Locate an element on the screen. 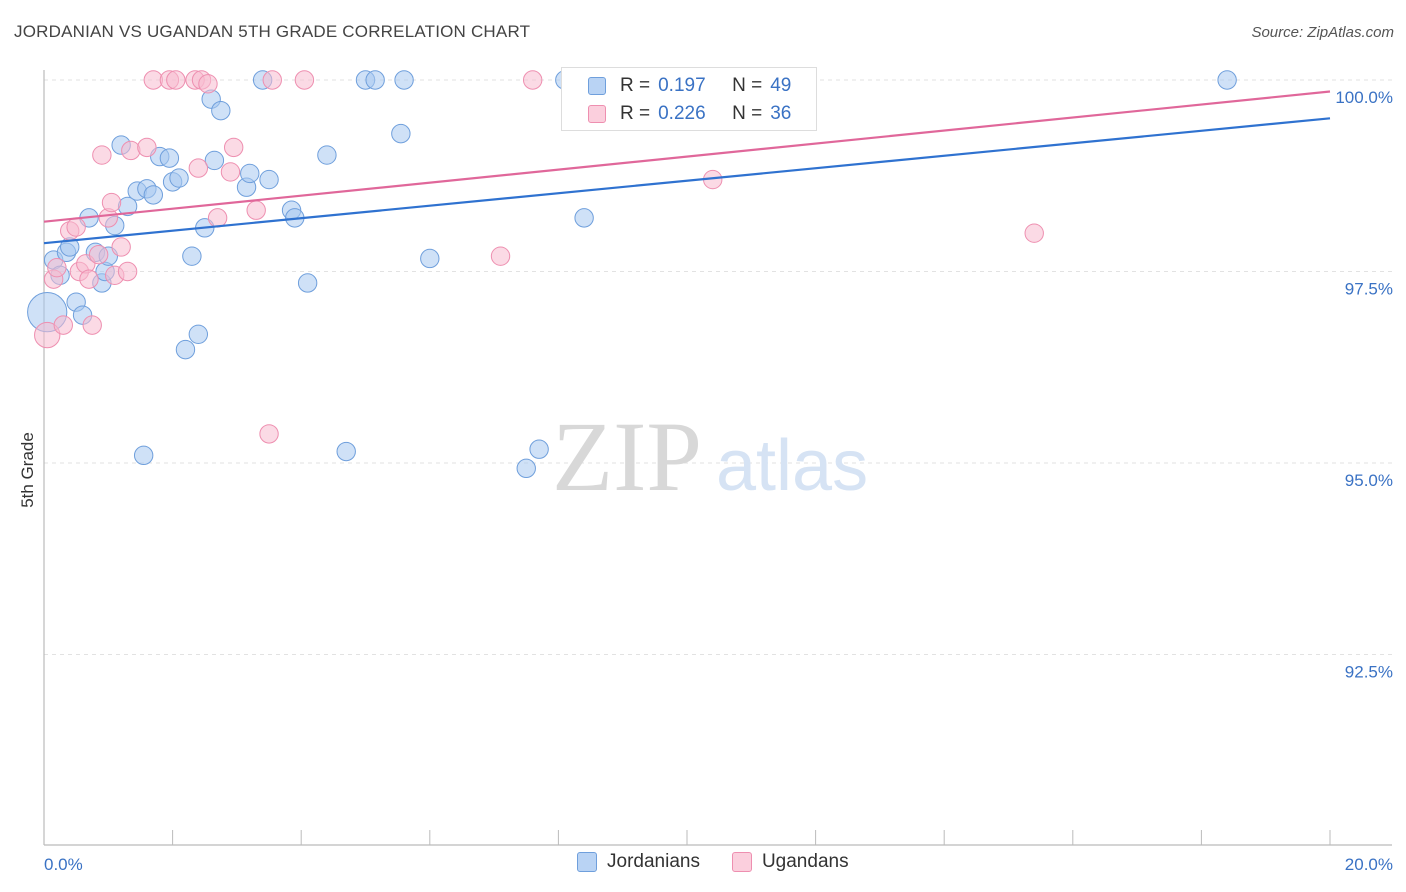 Image resolution: width=1406 pixels, height=892 pixels. legend-r-value: 0.197 is located at coordinates (682, 85).